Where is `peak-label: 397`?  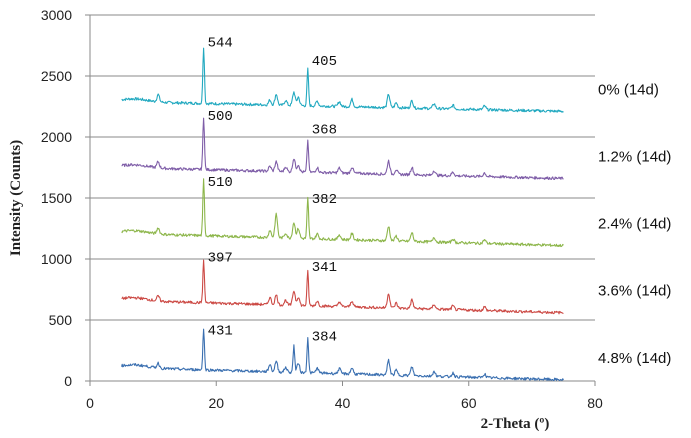 peak-label: 397 is located at coordinates (220, 258).